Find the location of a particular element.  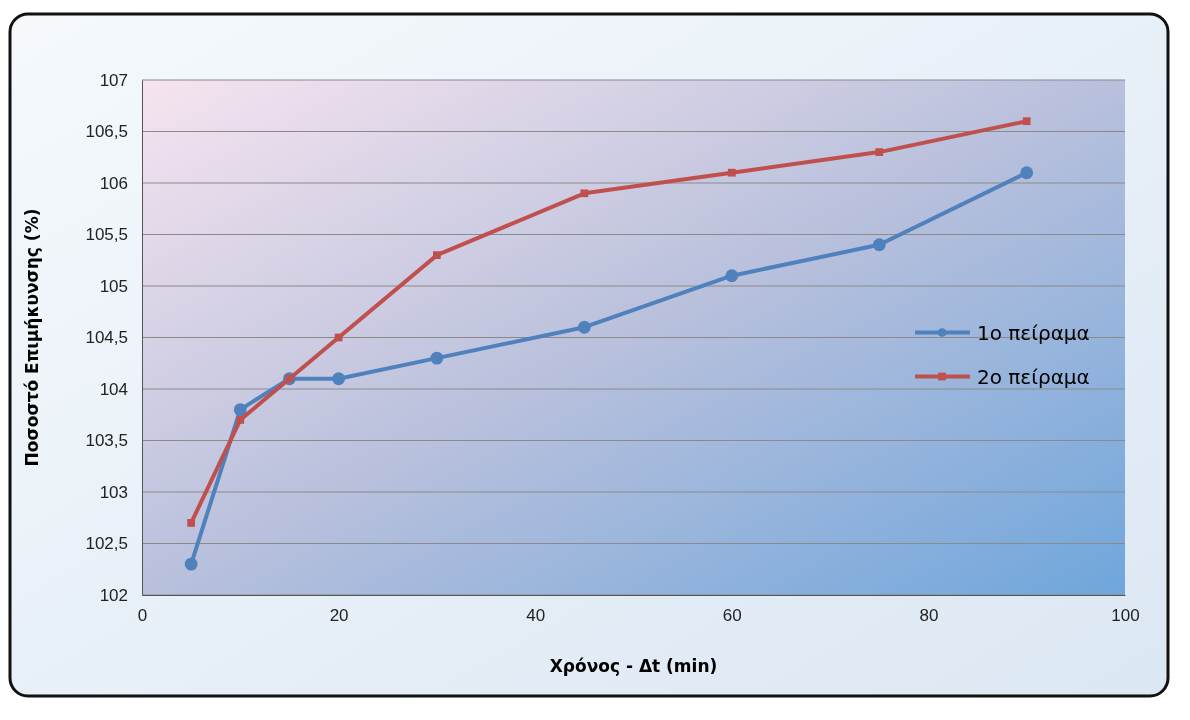

y-tick-label: 105,5 is located at coordinates (106, 235).